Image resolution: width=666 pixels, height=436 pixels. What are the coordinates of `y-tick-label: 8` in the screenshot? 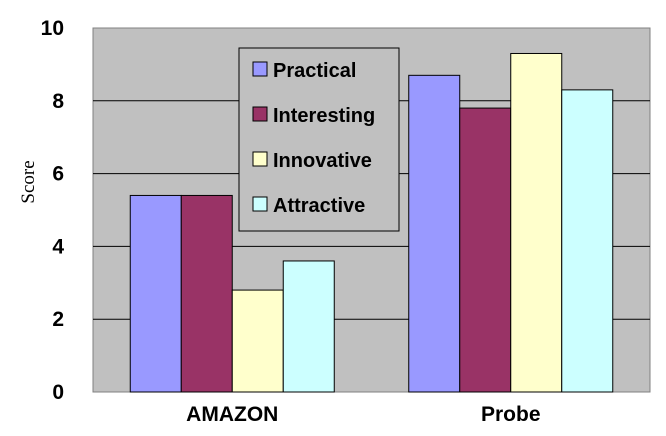 It's located at (58, 101).